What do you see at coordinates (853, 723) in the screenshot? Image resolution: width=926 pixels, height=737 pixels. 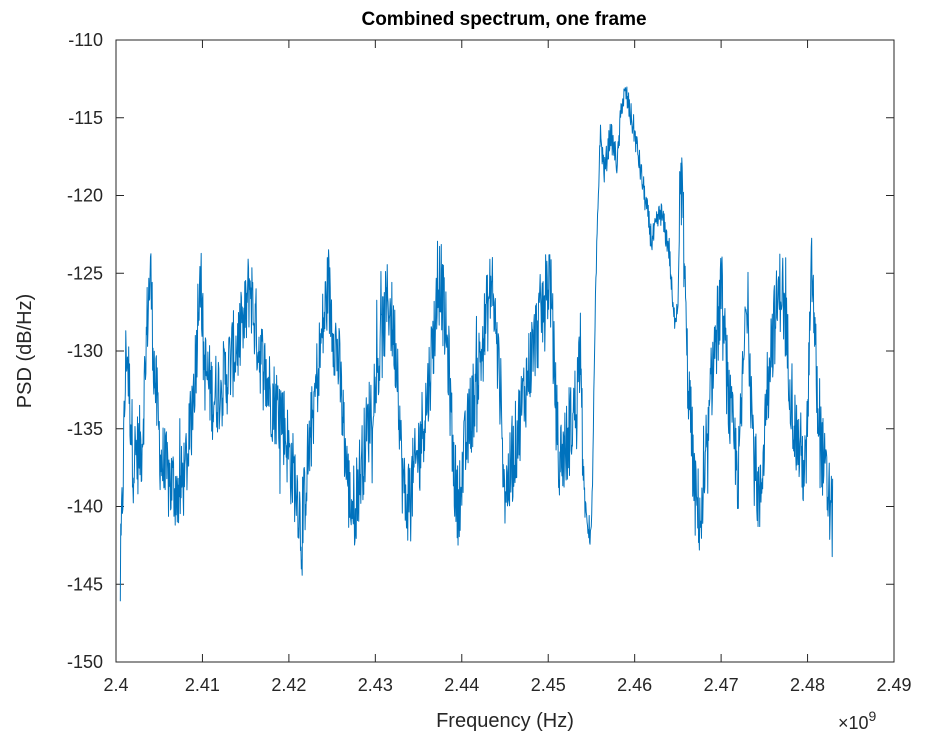 I see `x-exponent-base: ×10` at bounding box center [853, 723].